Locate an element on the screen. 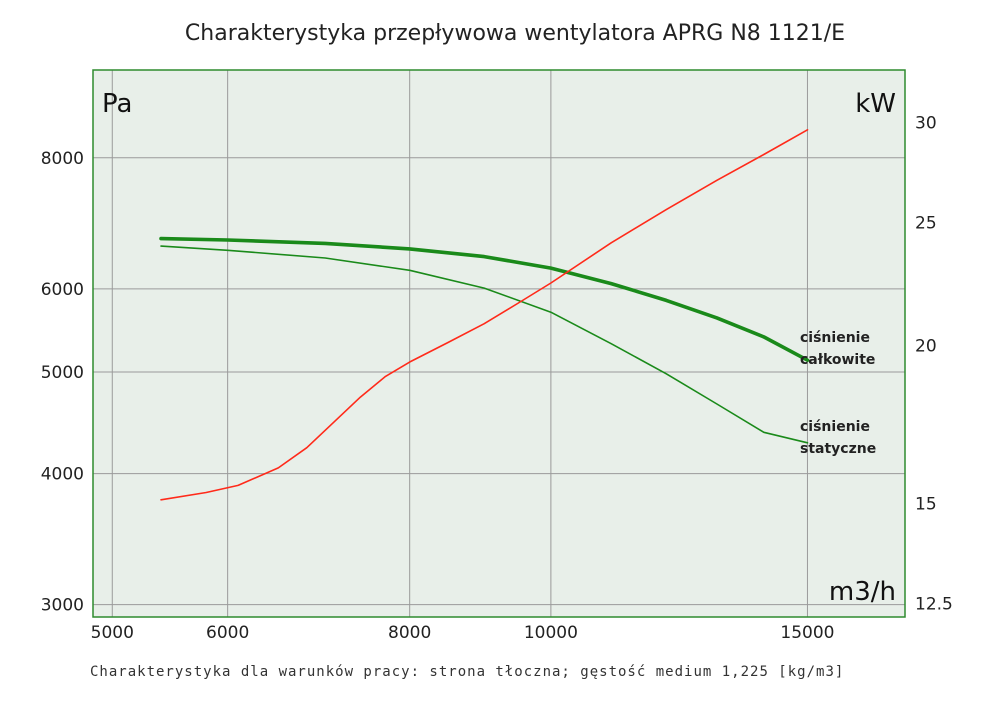  y-left-tick-label: 5000 is located at coordinates (62, 373).